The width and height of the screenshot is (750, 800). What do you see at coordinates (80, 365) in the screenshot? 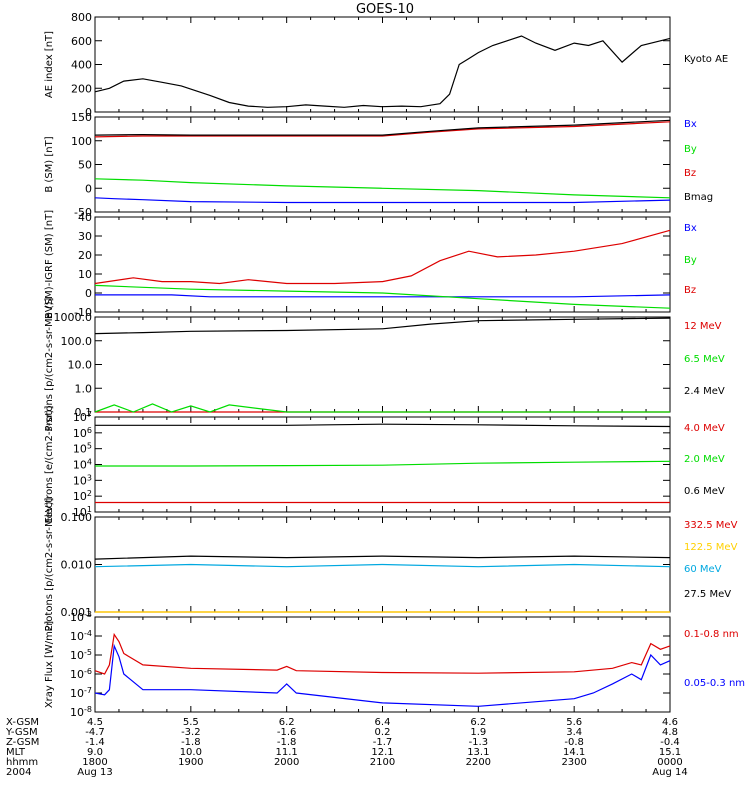
I see `y-tick-label: 10.0` at bounding box center [80, 365].